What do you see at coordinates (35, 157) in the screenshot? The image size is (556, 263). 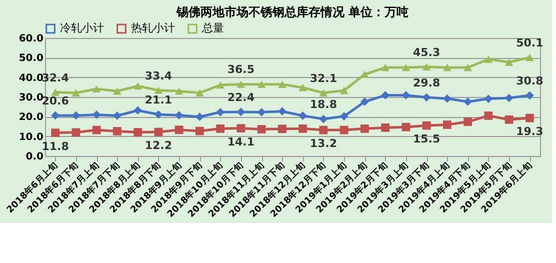 I see `y-tick-label: 0.0` at bounding box center [35, 157].